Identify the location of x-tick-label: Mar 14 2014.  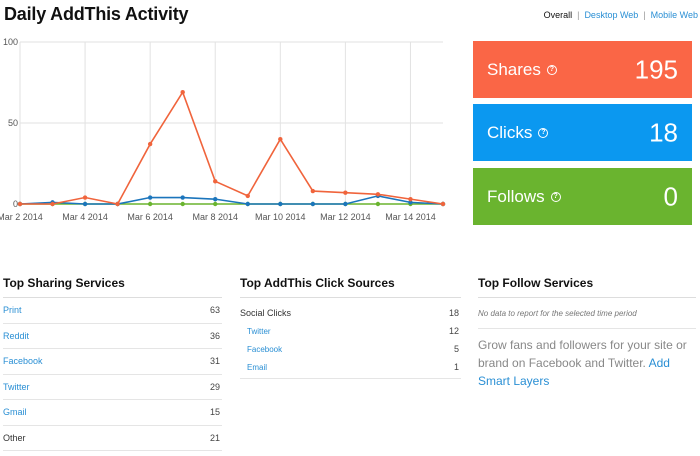
(410, 217).